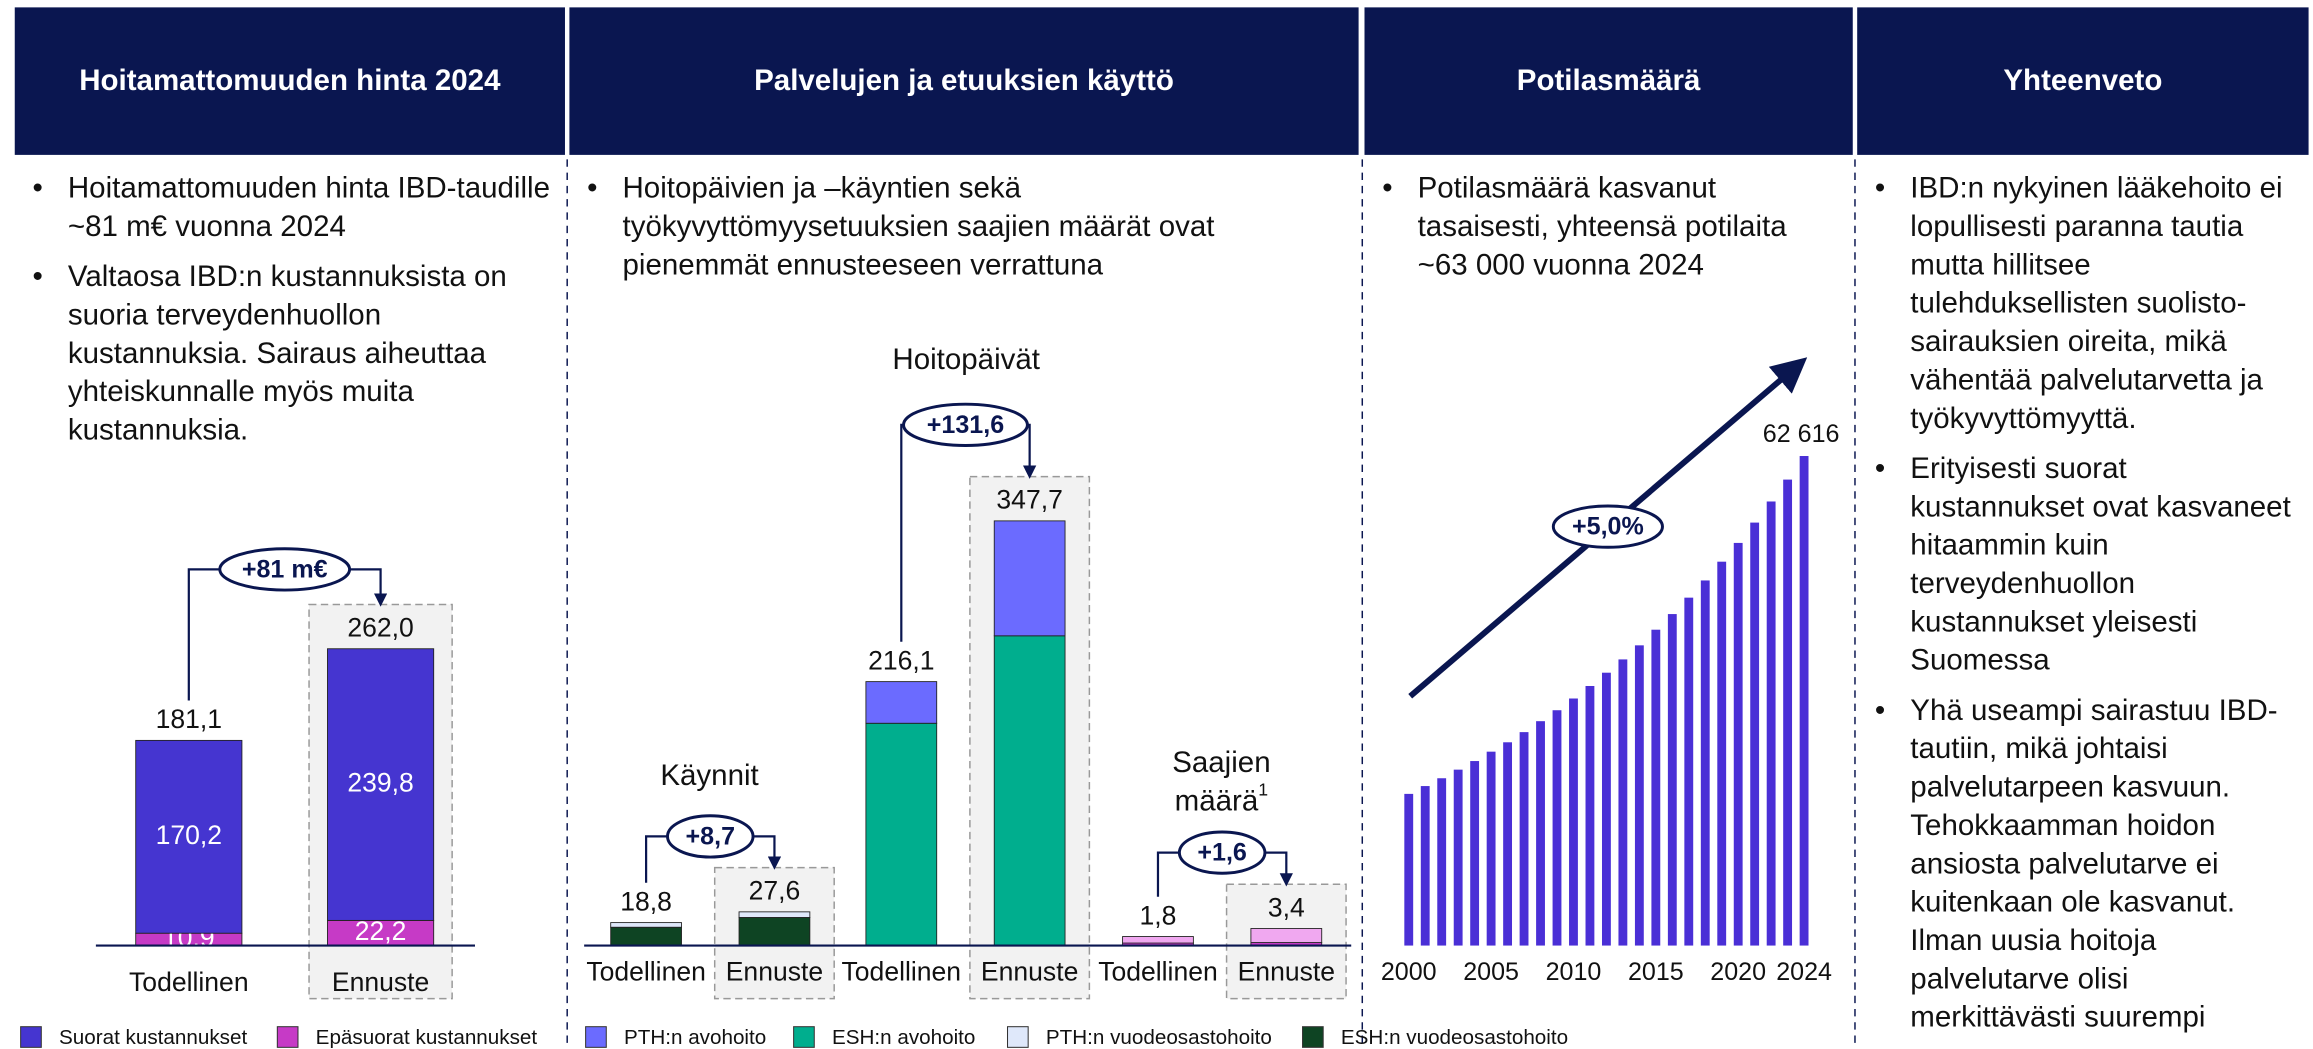 The height and width of the screenshot is (1049, 2313). Describe the element at coordinates (1454, 1037) in the screenshot. I see `legend-label: ESH:n vuodeosastohoito` at that location.